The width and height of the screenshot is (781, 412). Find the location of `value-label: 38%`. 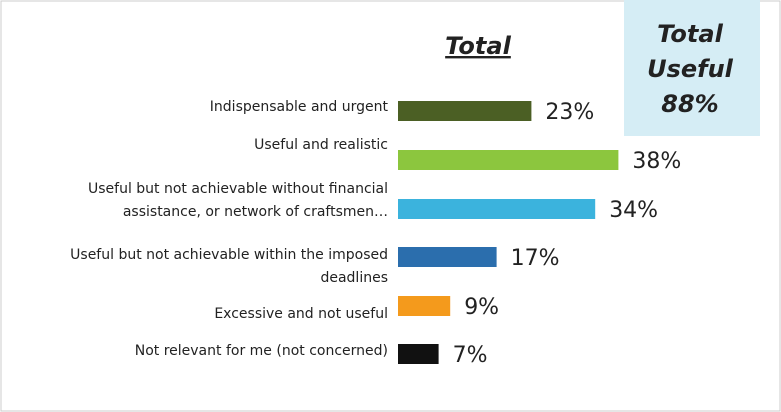

value-label: 38% is located at coordinates (656, 161).